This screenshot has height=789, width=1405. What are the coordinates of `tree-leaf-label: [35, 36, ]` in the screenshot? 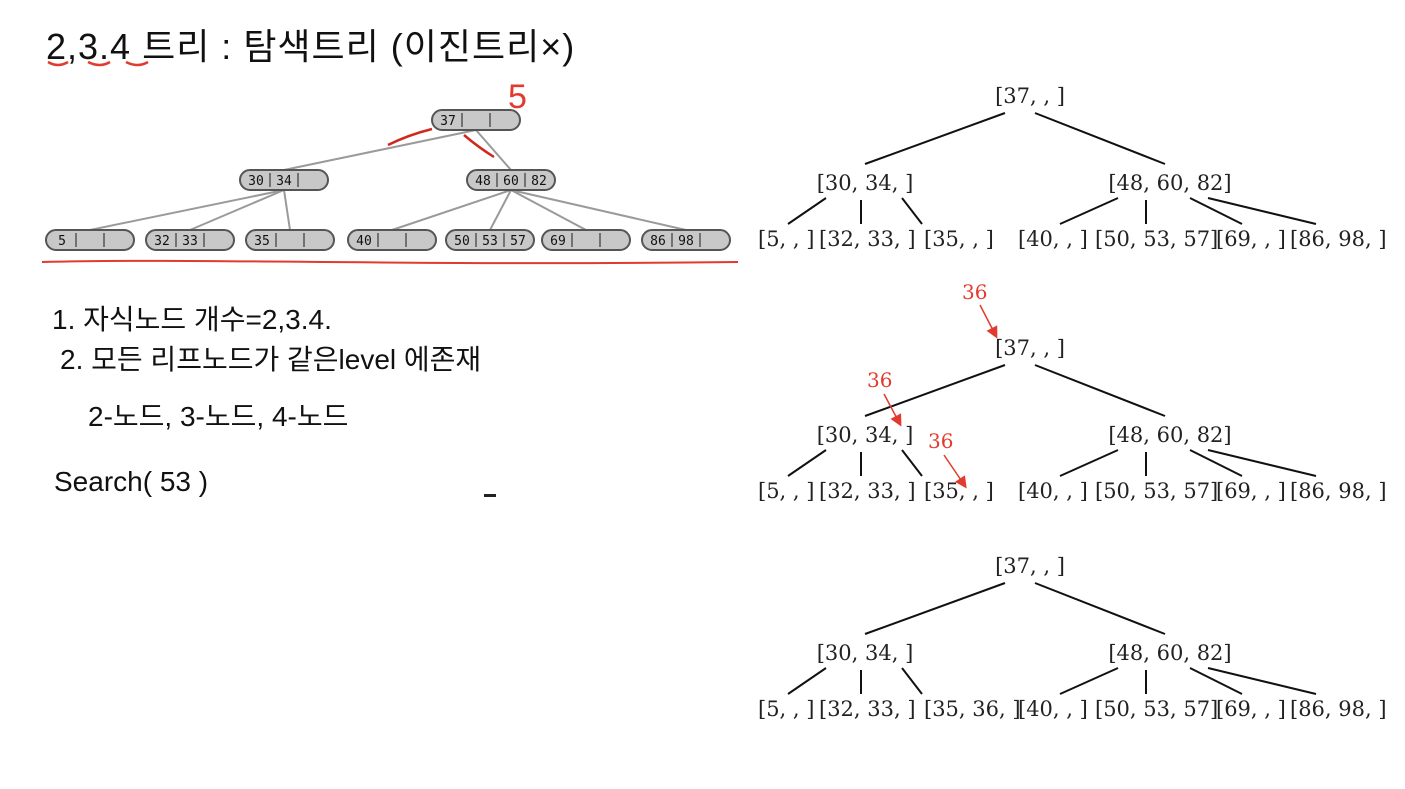 It's located at (972, 709).